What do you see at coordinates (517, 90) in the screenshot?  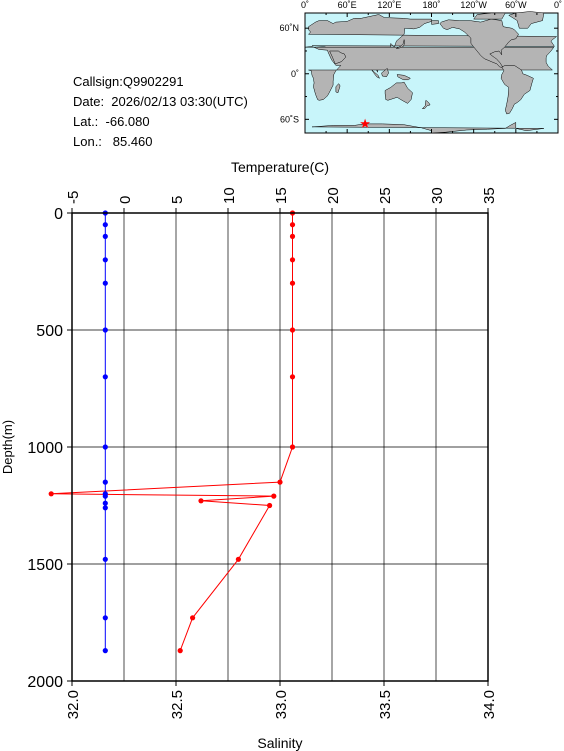 I see `land-south-america` at bounding box center [517, 90].